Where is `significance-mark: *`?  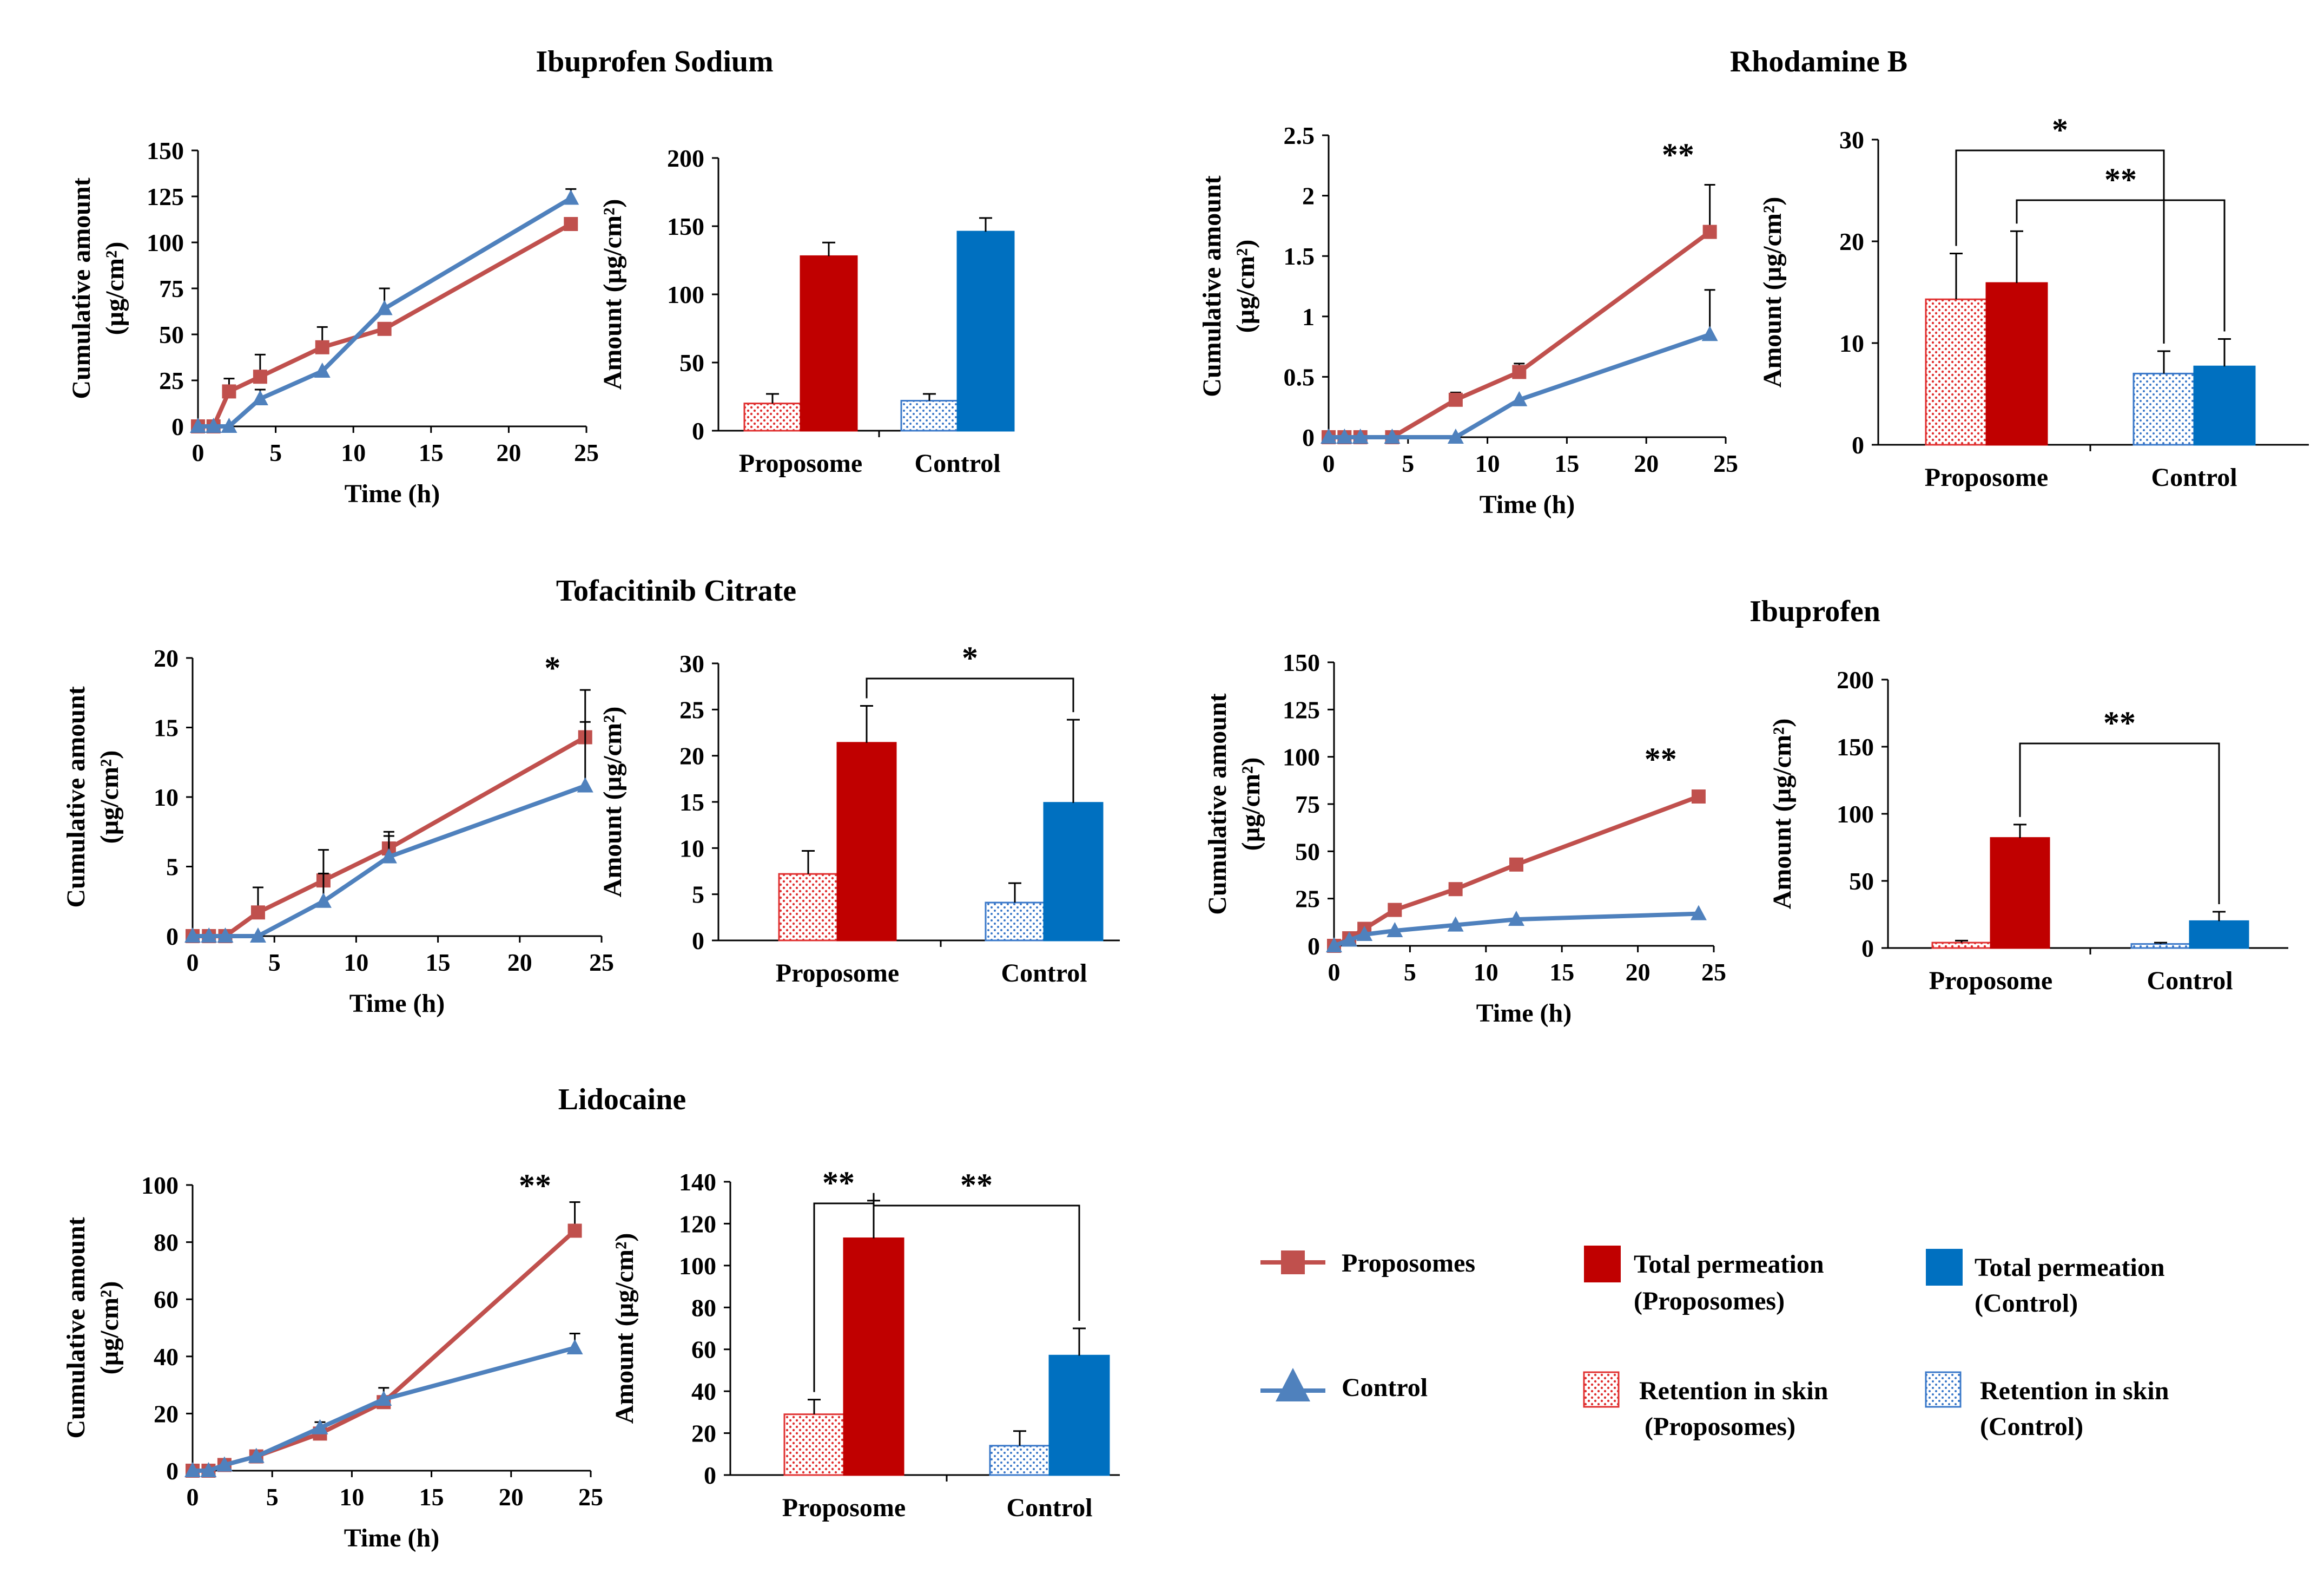 significance-mark: * is located at coordinates (2060, 130).